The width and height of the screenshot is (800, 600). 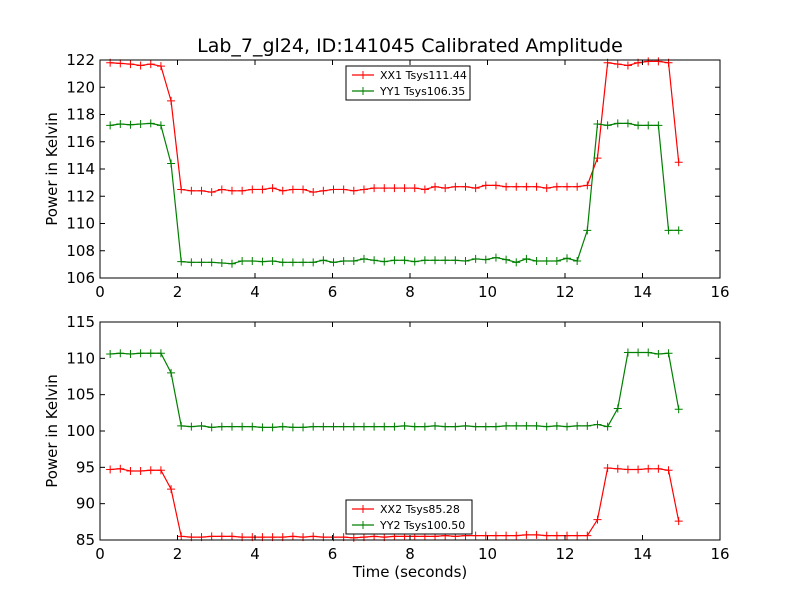 I want to click on series-markers-yy2, so click(x=394, y=390).